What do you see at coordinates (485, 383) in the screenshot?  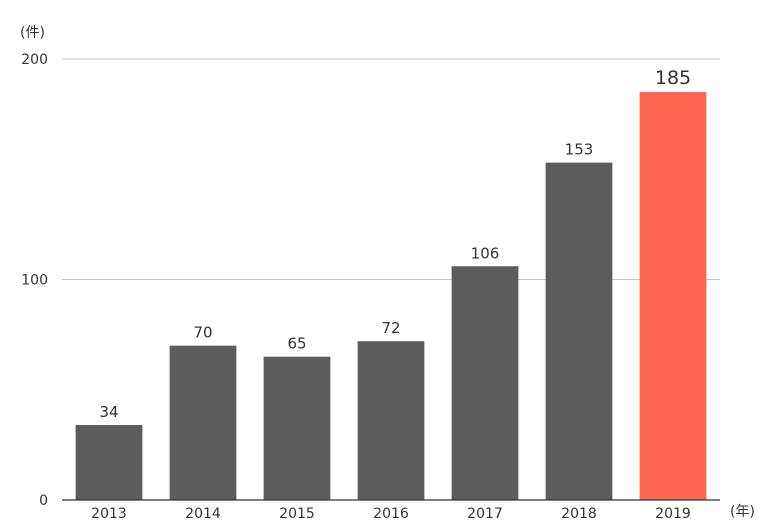 I see `bar-2017` at bounding box center [485, 383].